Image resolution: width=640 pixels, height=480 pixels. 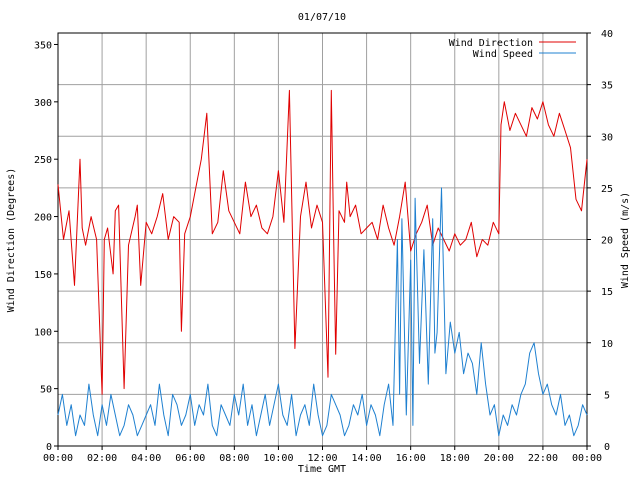 I want to click on y-left-axis-ticks: 0 50 100 150 200 250 300 350, so click(x=46, y=246).